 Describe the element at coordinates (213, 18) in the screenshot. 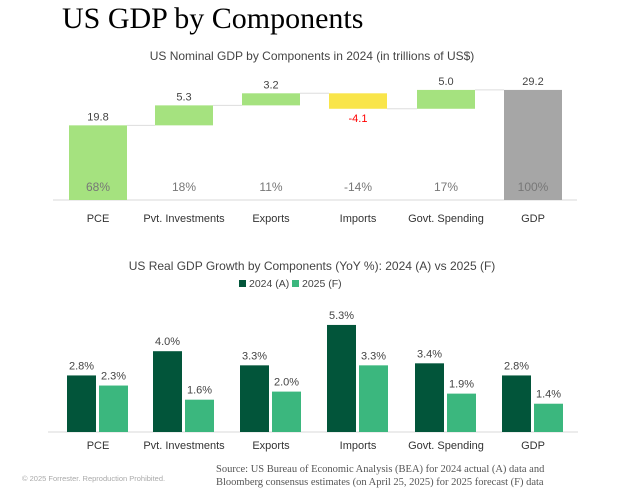

I see `page-title: US GDP by Components` at that location.